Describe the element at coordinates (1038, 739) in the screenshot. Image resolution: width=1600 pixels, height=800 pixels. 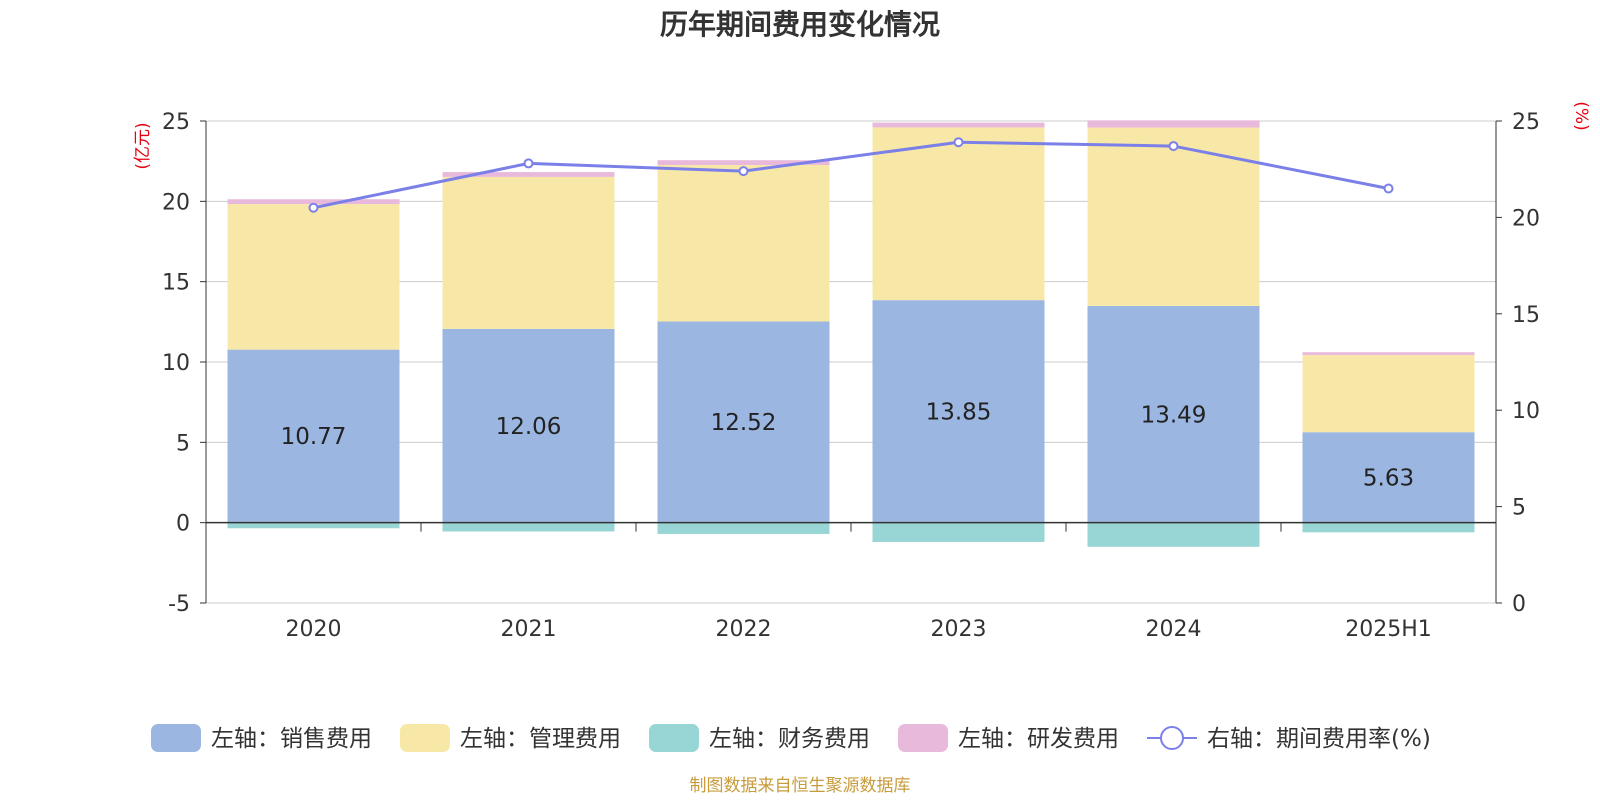
I see `legend-label: 左轴：研发费用` at that location.